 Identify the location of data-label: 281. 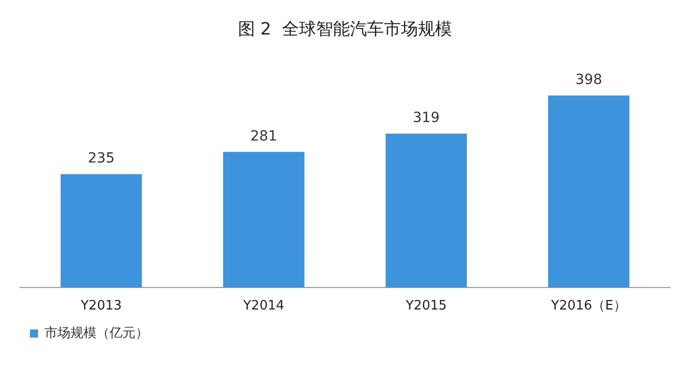
(264, 136).